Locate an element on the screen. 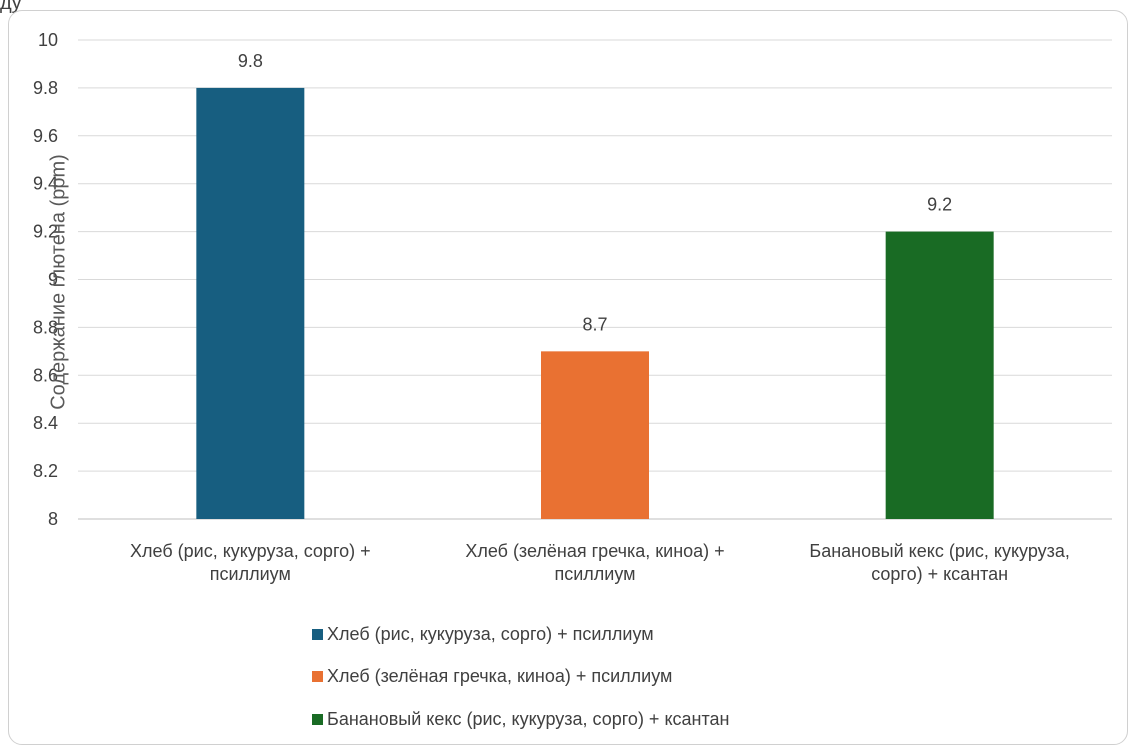 This screenshot has height=749, width=1131. x-category-label-line: сорго) + ксантан is located at coordinates (940, 574).